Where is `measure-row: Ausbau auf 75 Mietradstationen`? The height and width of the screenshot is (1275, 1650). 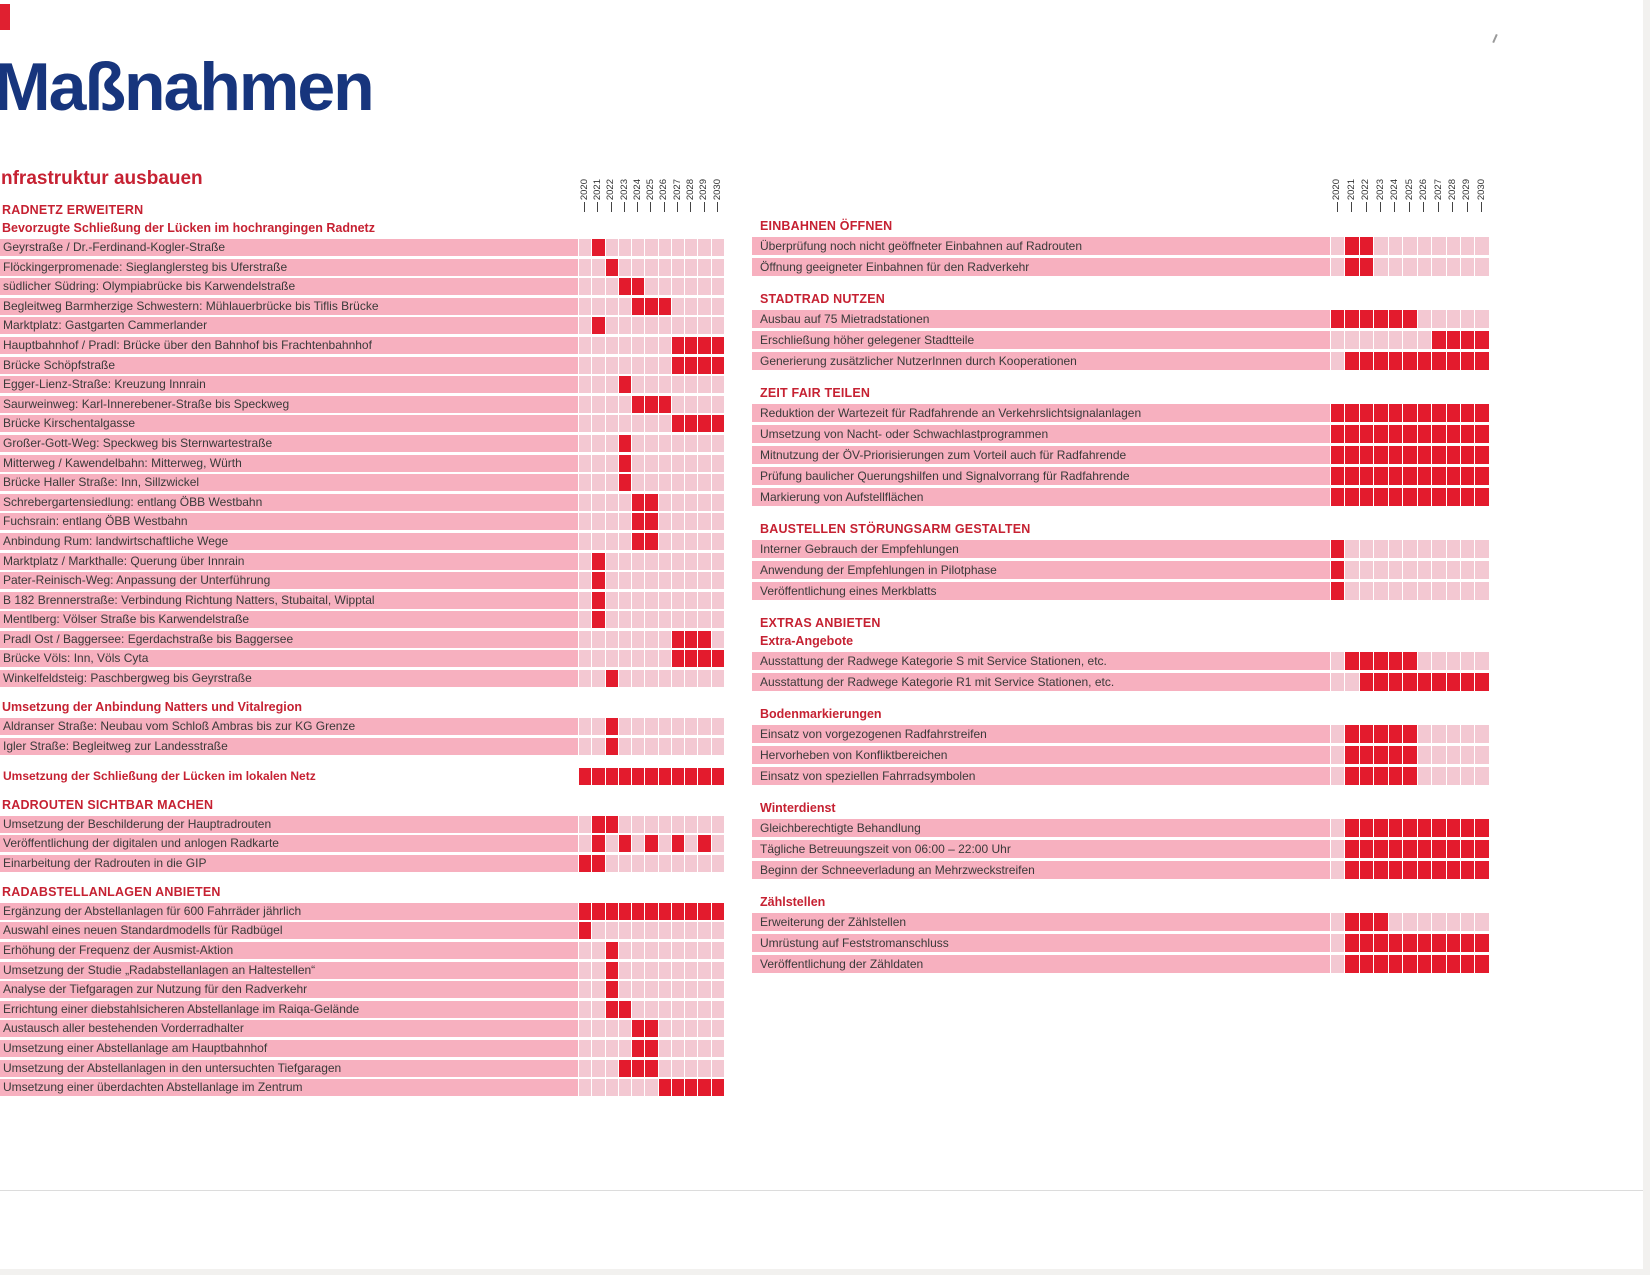
measure-row: Ausbau auf 75 Mietradstationen is located at coordinates (1124, 319).